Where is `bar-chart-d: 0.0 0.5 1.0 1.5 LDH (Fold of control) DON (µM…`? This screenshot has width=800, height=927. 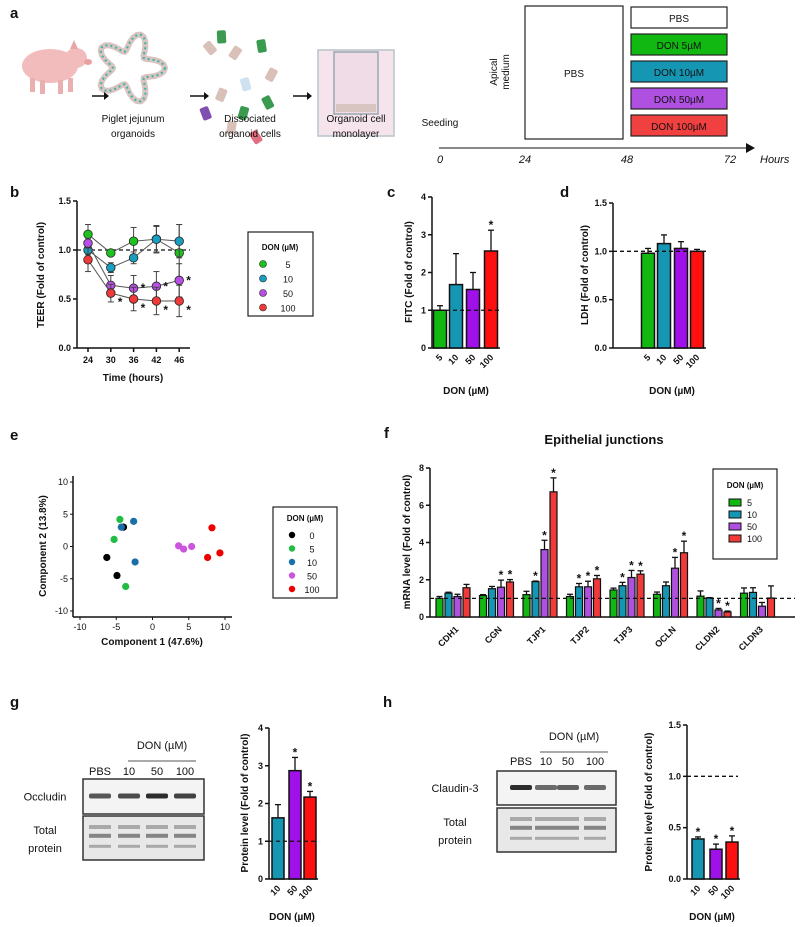
bar-chart-d: 0.0 0.5 1.0 1.5 LDH (Fold of control) DON (µM… is located at coordinates (643, 297).